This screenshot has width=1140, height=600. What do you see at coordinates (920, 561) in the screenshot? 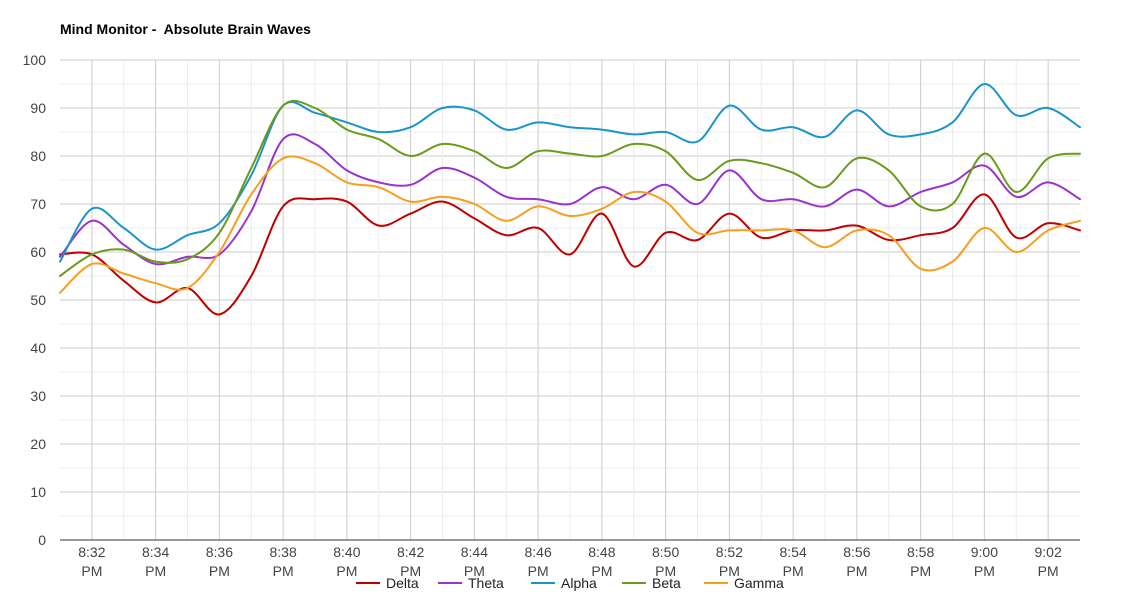
I see `x-tick-label: 8:58 PM` at bounding box center [920, 561].